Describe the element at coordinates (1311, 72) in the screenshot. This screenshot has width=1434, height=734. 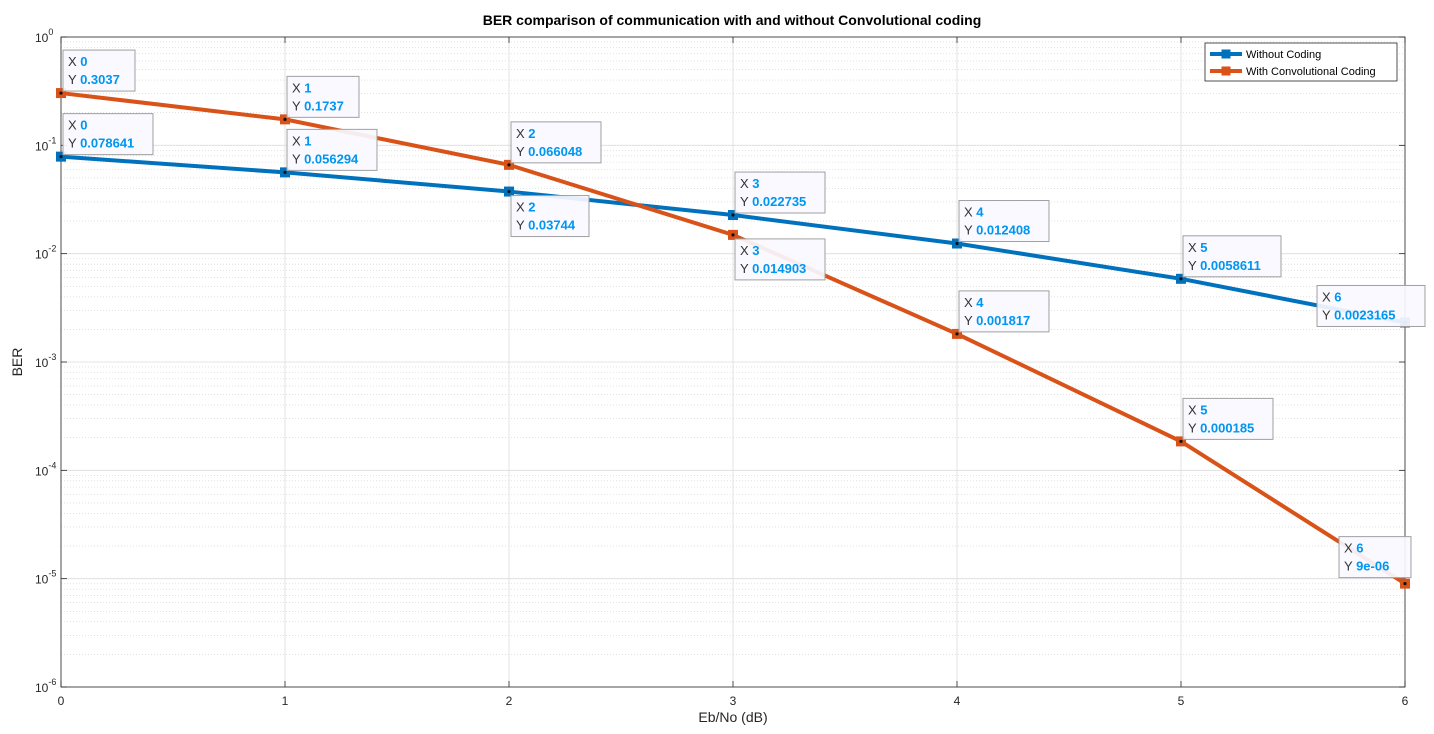
I see `legend-entry-label: With Convolutional Coding` at that location.